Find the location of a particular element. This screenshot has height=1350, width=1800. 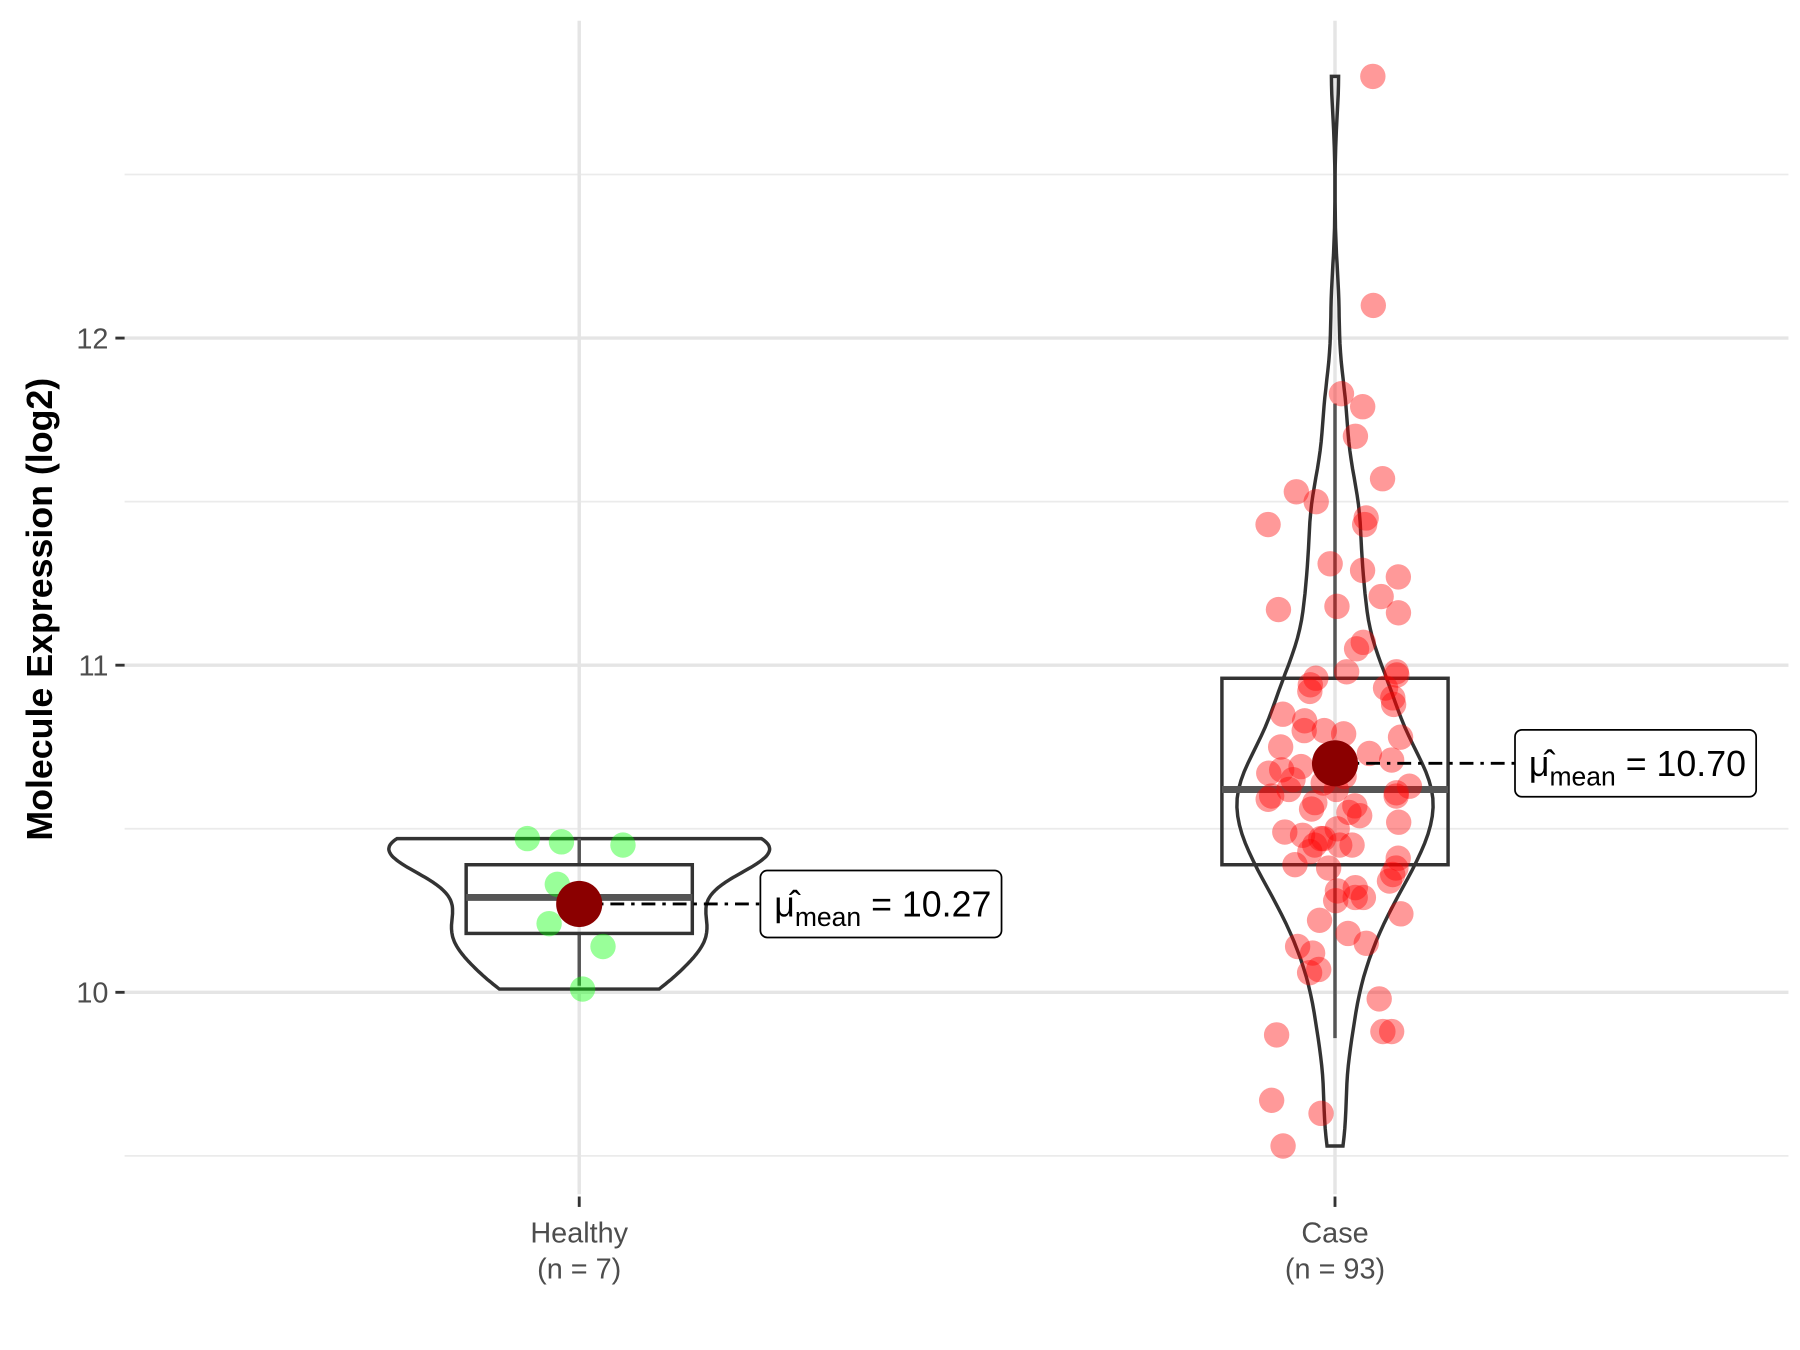

x-tick-sample-size: (n = 93) is located at coordinates (1335, 1269).